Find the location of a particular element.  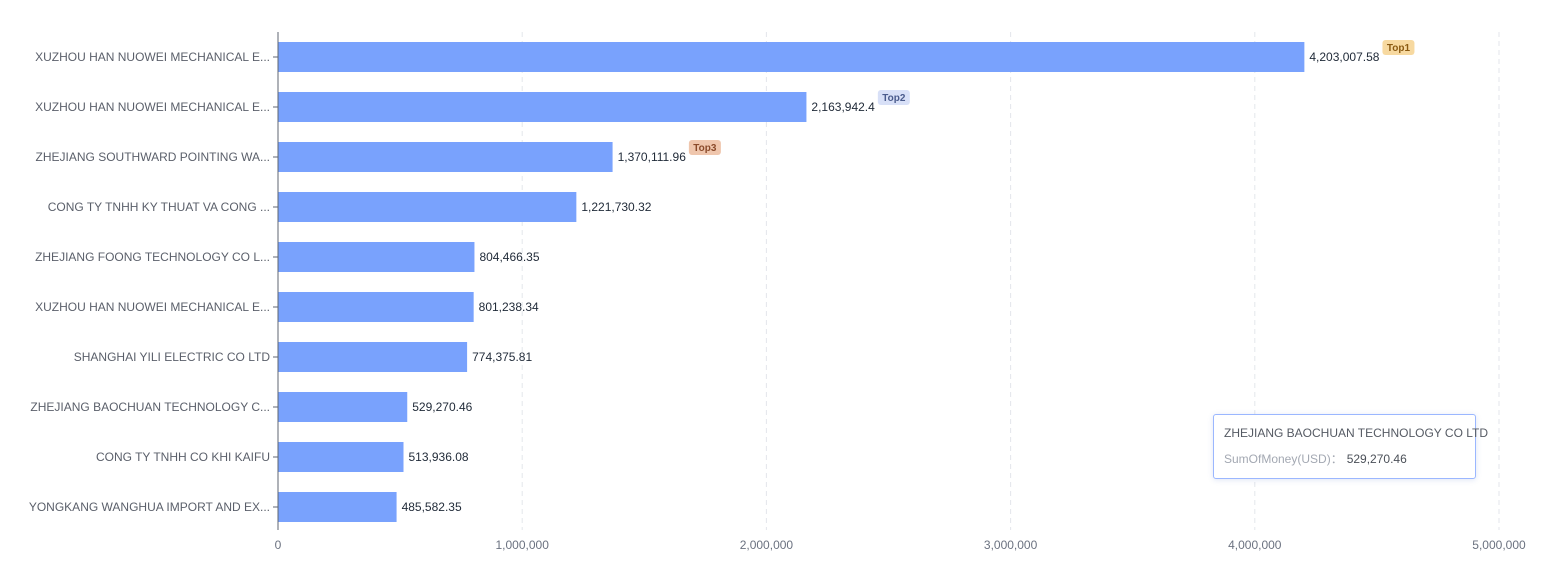

value-label: 1,221,730.32 is located at coordinates (616, 207).